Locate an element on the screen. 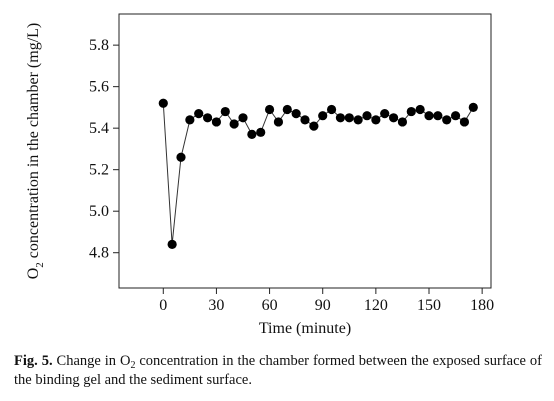 The image size is (554, 401). x-tick-label: 90 is located at coordinates (323, 305).